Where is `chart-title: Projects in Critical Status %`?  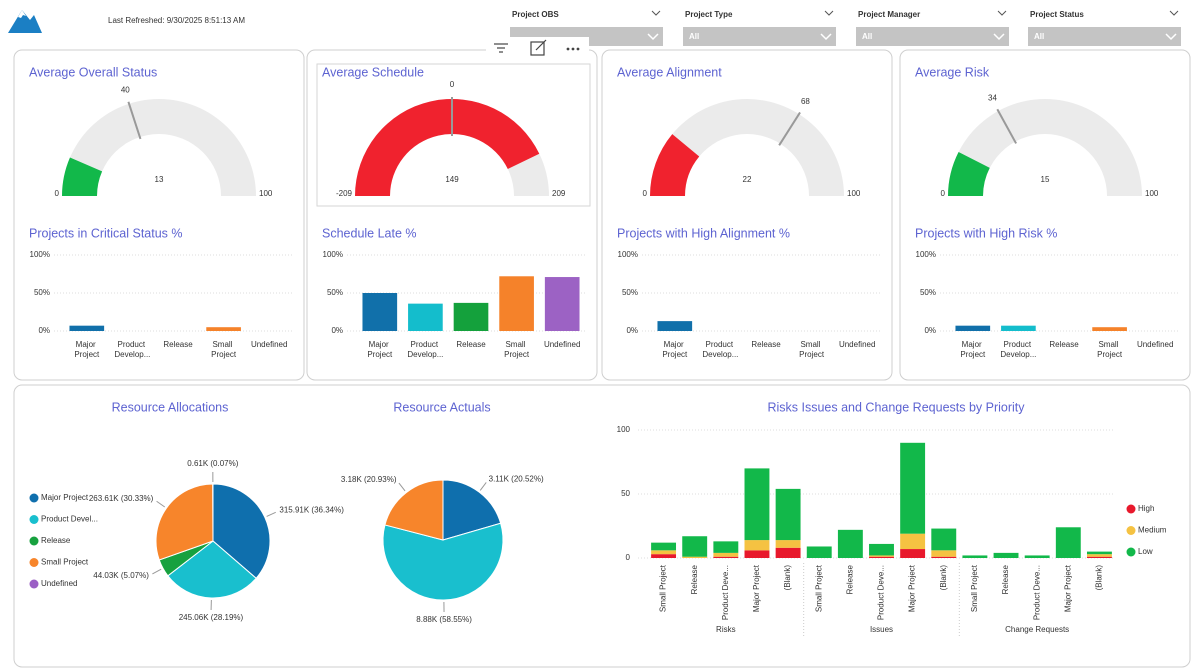 chart-title: Projects in Critical Status % is located at coordinates (106, 233).